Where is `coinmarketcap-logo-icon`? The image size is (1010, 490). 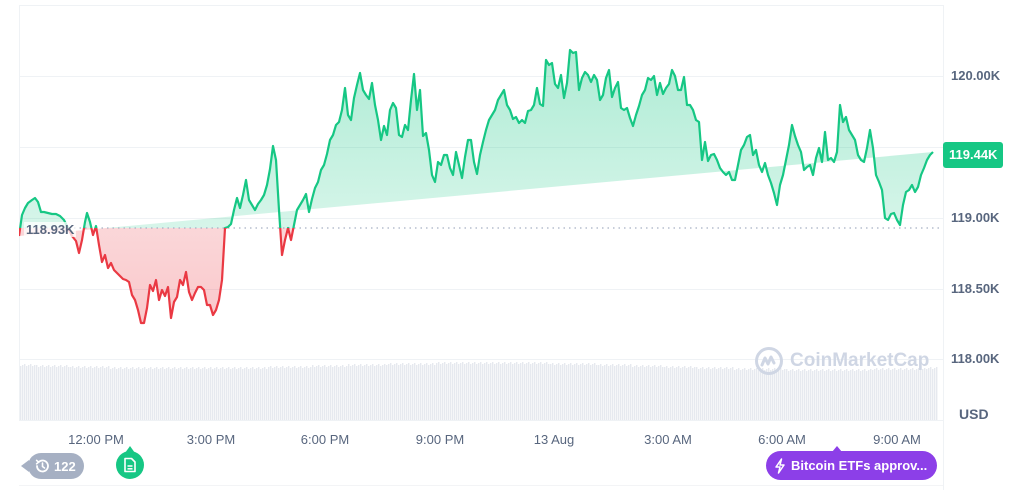 coinmarketcap-logo-icon is located at coordinates (769, 361).